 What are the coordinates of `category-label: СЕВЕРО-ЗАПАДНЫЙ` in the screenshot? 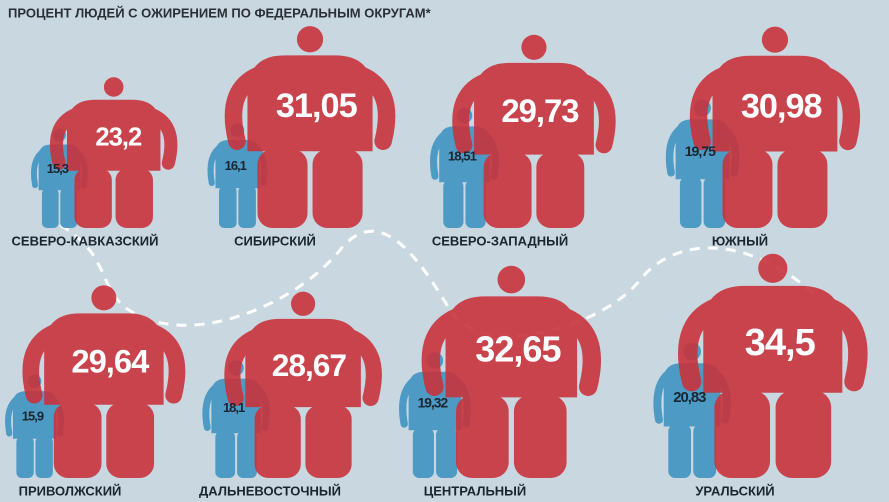 It's located at (500, 240).